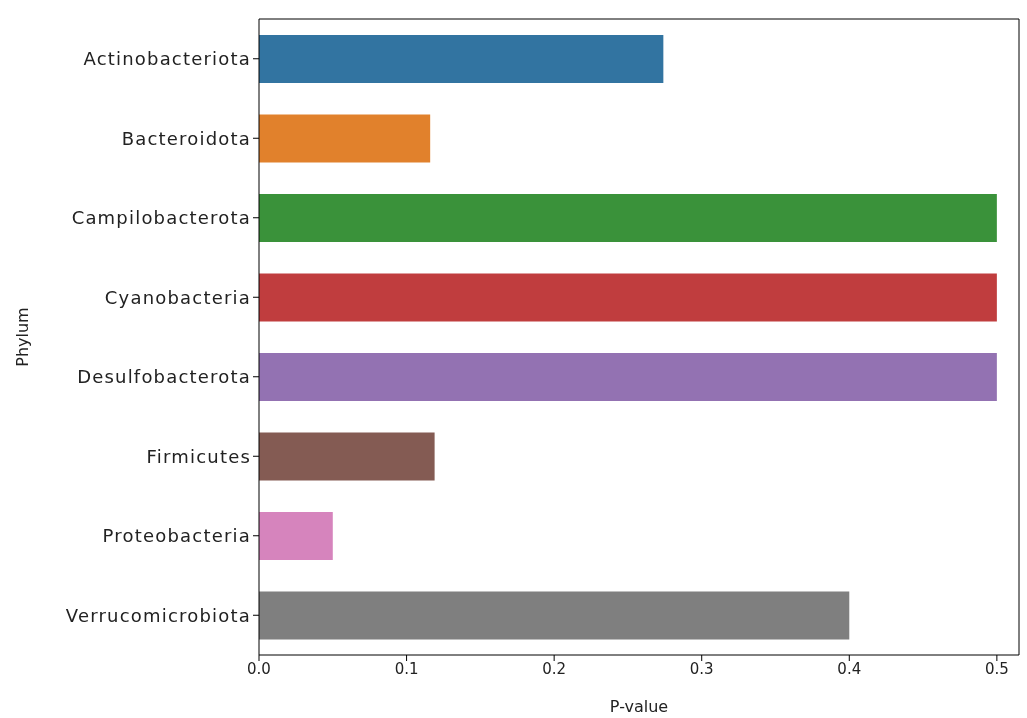  Describe the element at coordinates (167, 59) in the screenshot. I see `y-tick-label: Actinobacteriota` at that location.